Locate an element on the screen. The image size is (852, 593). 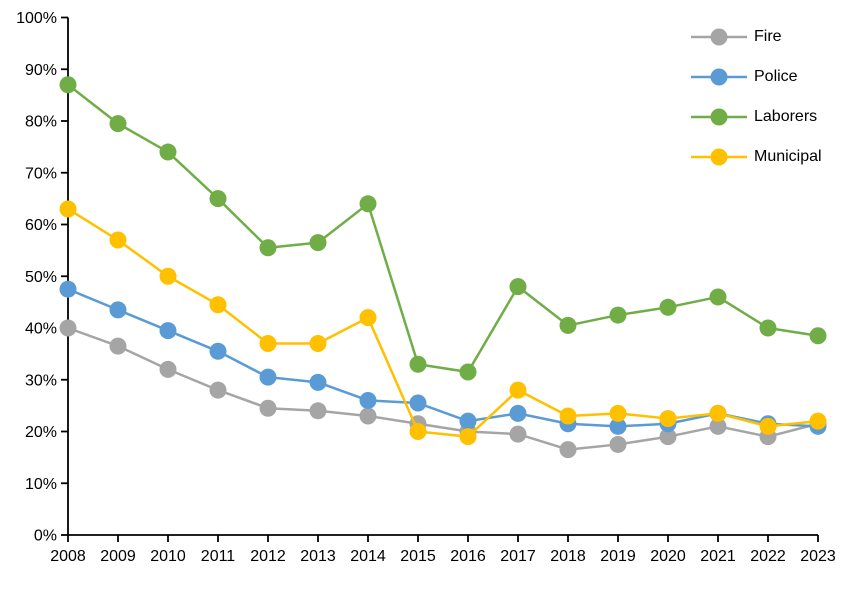
x-tick-label-2015: 2015 is located at coordinates (418, 556).